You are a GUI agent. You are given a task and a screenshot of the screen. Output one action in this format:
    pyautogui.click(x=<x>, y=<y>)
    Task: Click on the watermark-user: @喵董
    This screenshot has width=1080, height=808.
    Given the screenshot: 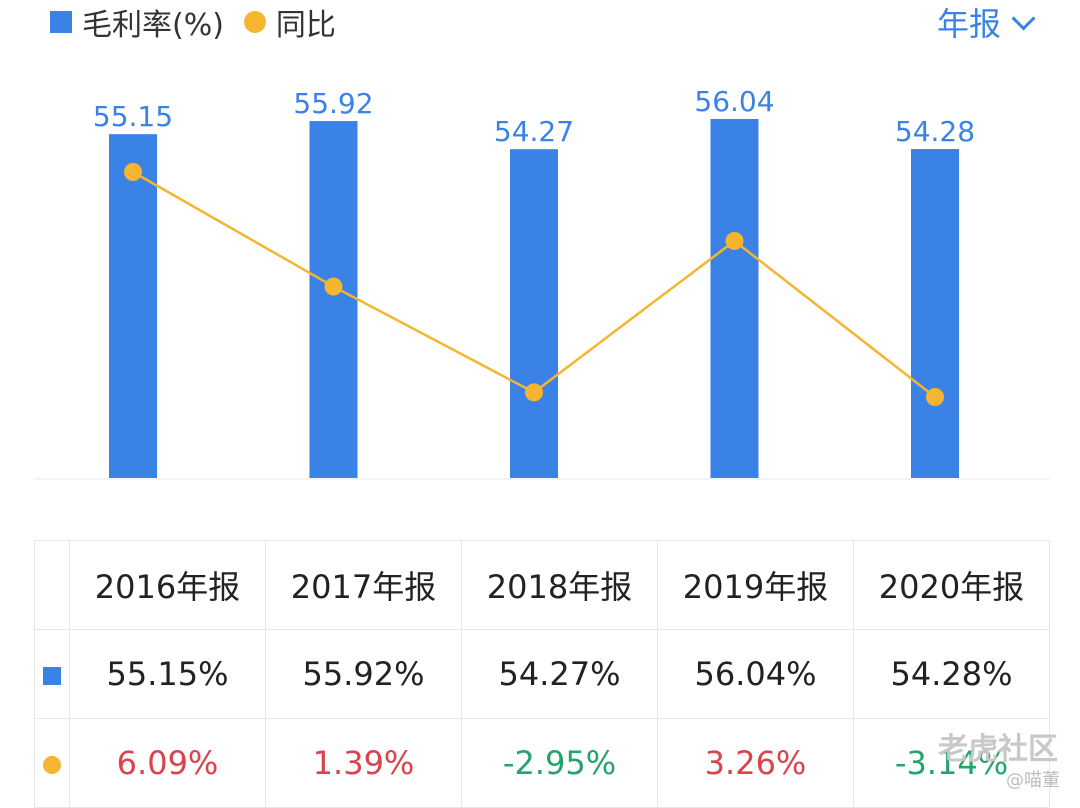 What is the action you would take?
    pyautogui.click(x=1033, y=780)
    